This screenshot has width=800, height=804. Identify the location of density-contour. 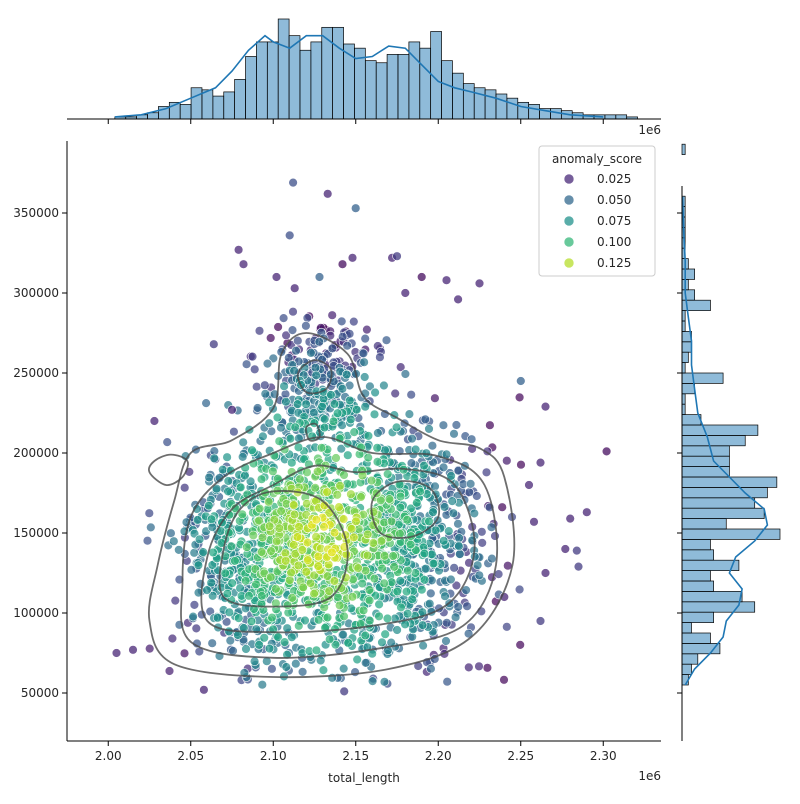
(405, 509).